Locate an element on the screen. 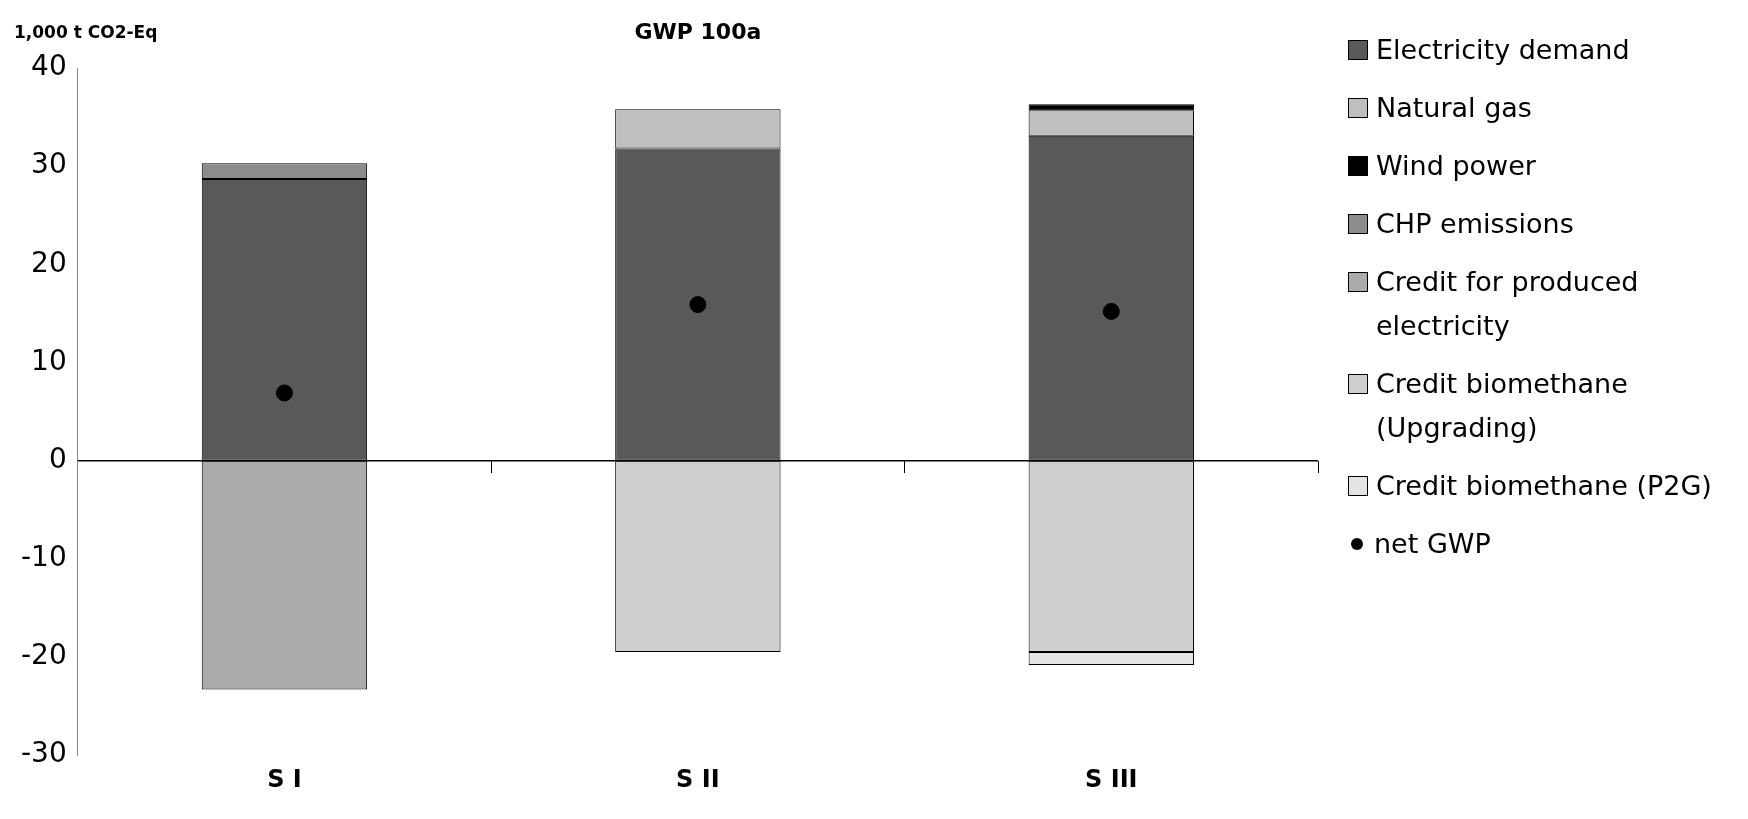  x-tick-label: S I is located at coordinates (284, 778).